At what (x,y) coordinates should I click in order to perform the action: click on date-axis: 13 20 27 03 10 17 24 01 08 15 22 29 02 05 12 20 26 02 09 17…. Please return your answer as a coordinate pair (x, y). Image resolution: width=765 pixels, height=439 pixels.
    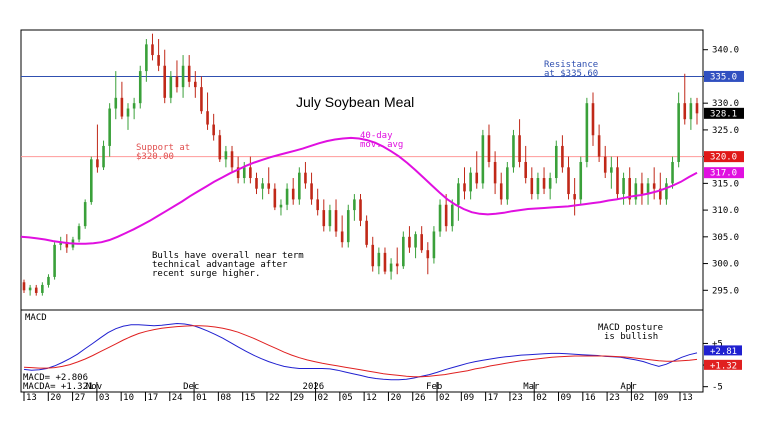
    Looking at the image, I should click on (358, 392).